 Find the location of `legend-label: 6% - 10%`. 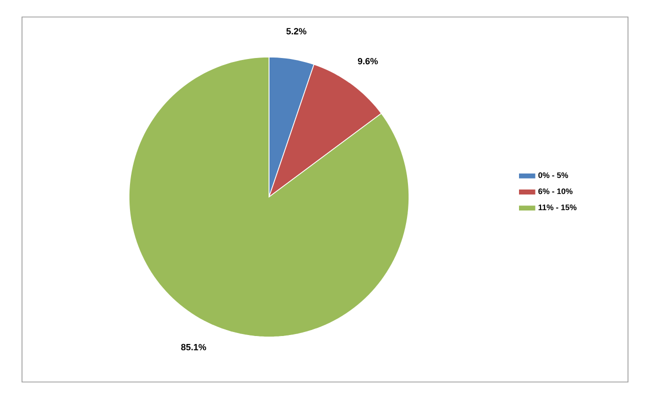

legend-label: 6% - 10% is located at coordinates (555, 191).